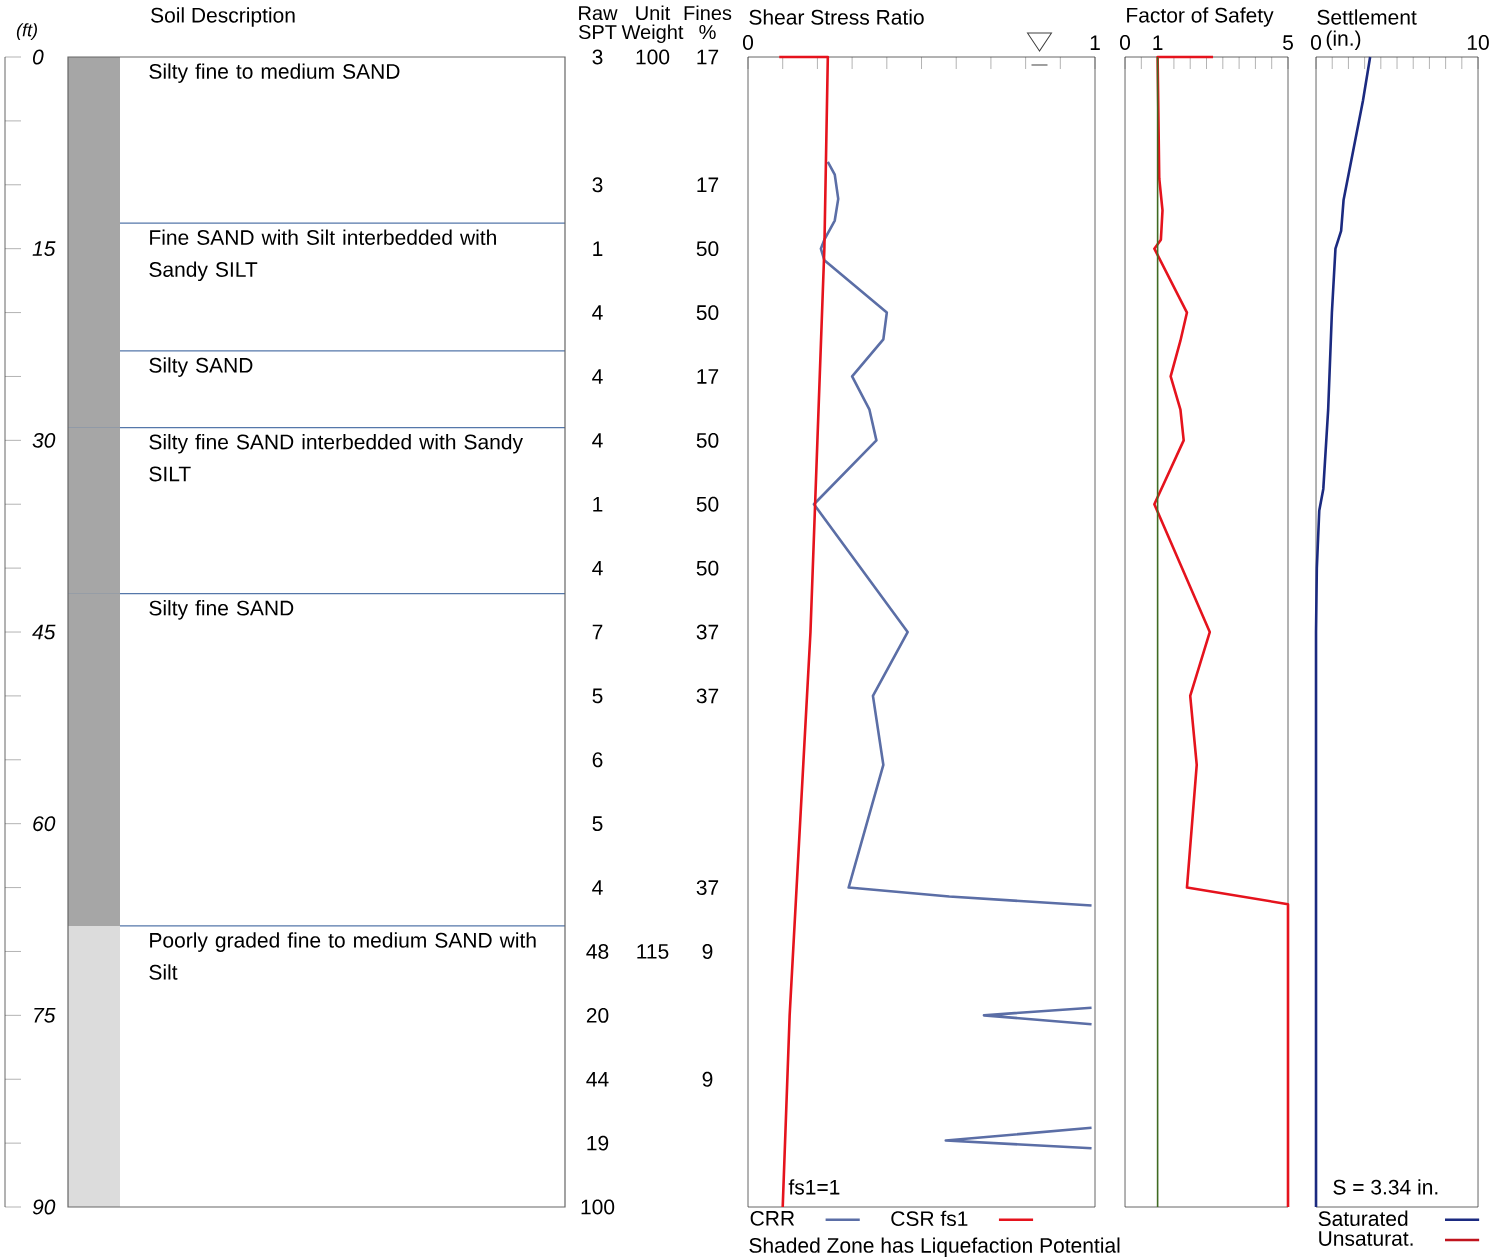 This screenshot has height=1259, width=1497. Describe the element at coordinates (1367, 17) in the screenshot. I see `chart-title: Settlement` at that location.